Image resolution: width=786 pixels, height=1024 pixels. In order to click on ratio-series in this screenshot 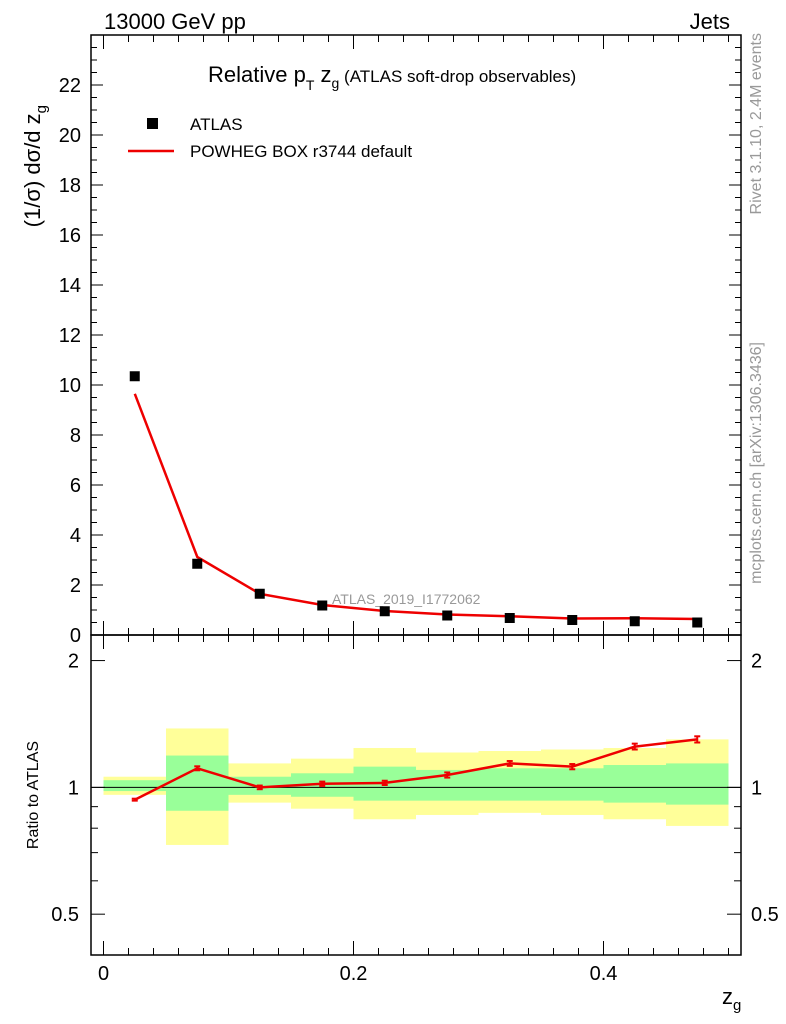, I will do `click(416, 768)`.